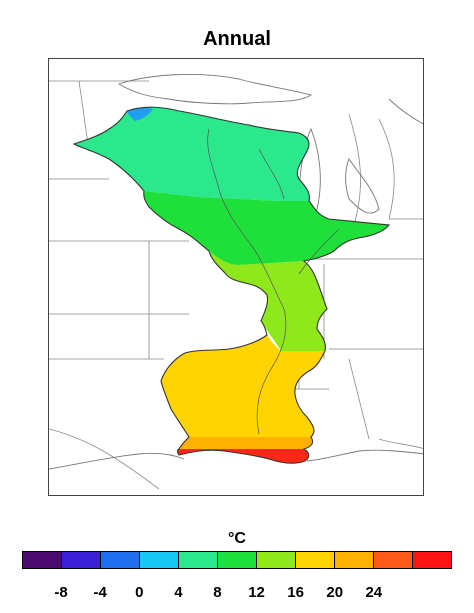 This screenshot has width=474, height=613. Describe the element at coordinates (237, 538) in the screenshot. I see `colorbar-unit-label: °C` at that location.